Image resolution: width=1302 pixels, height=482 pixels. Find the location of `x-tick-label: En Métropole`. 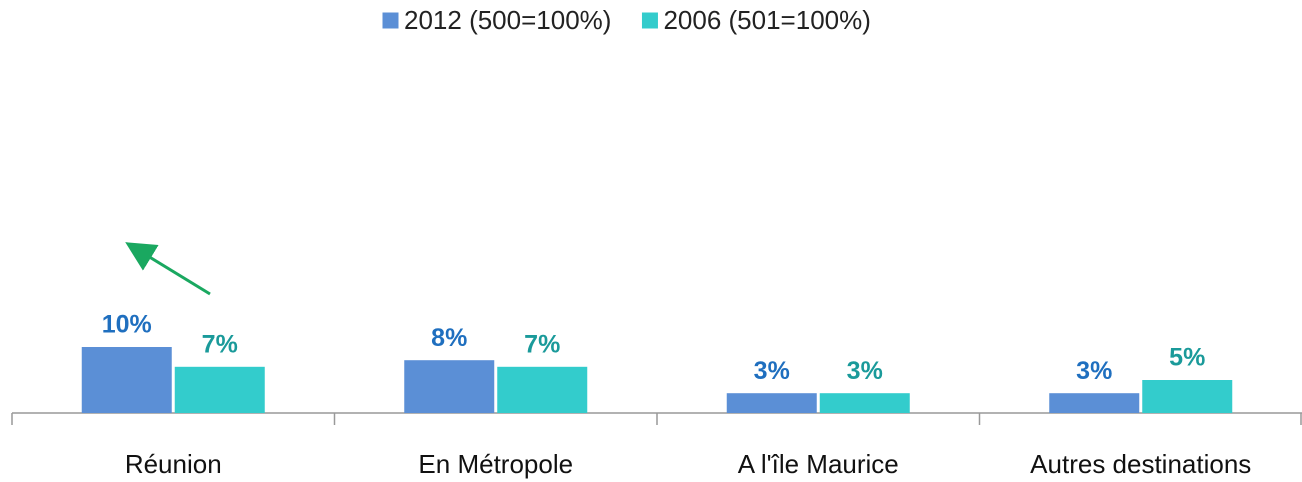

x-tick-label: En Métropole is located at coordinates (495, 464).